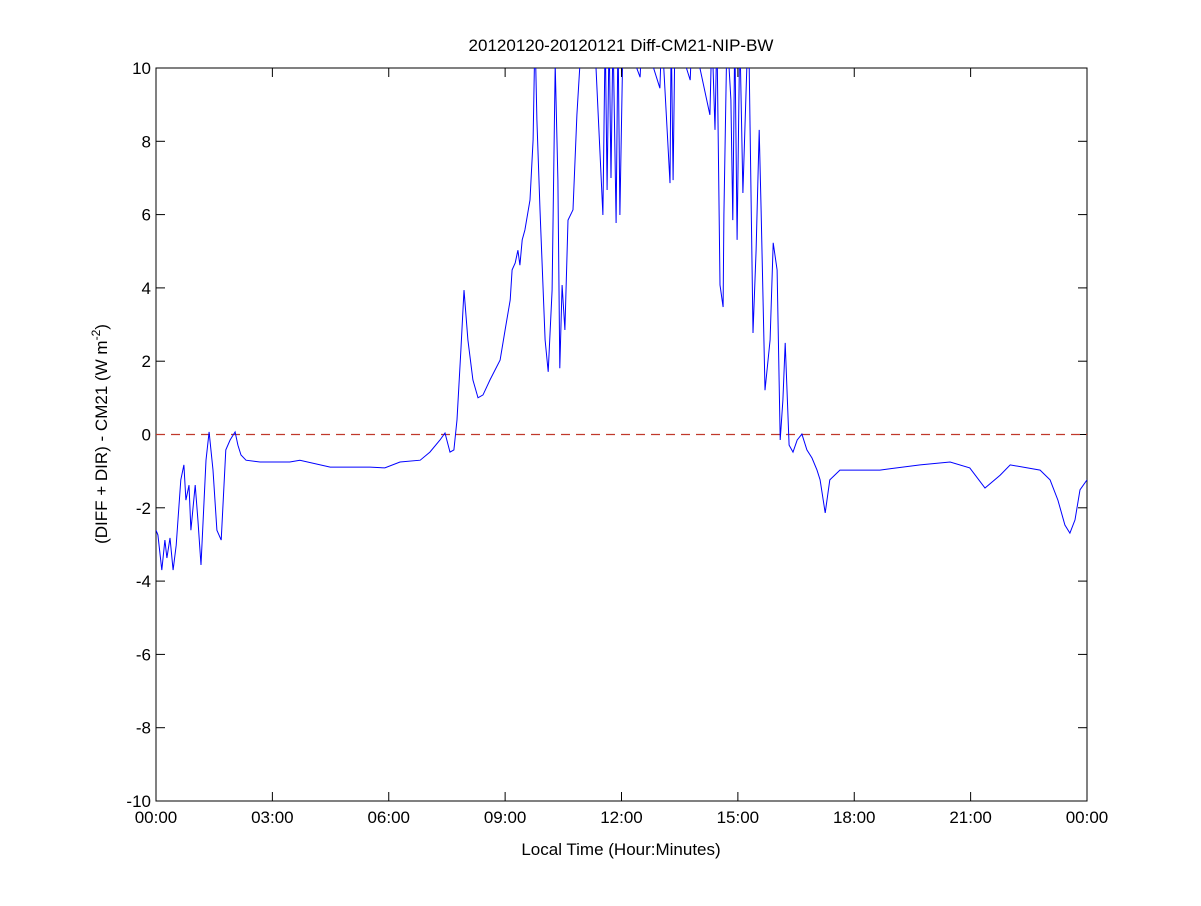  I want to click on y-tick-label: 8, so click(146, 141).